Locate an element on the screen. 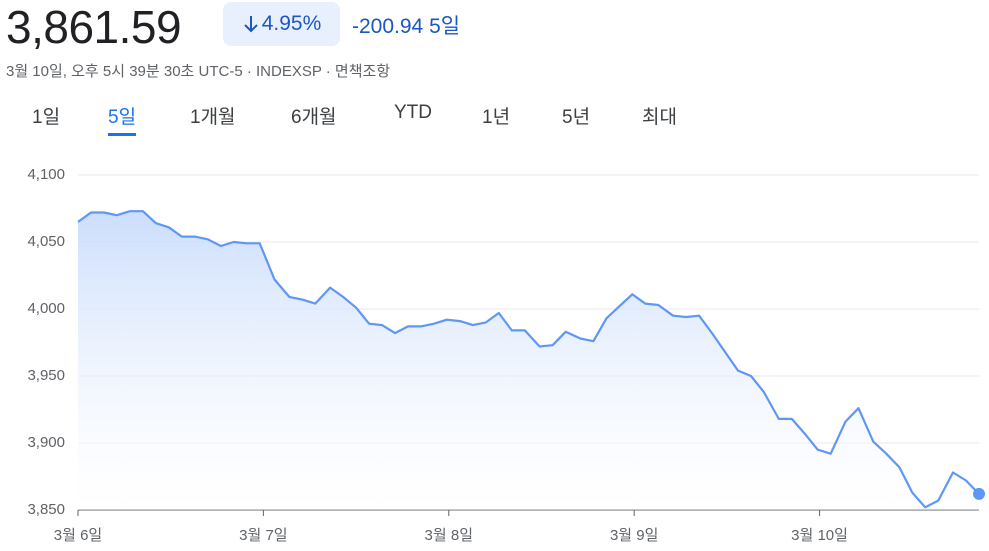 The image size is (989, 551). y-tick-label: 4,000 is located at coordinates (46, 308).